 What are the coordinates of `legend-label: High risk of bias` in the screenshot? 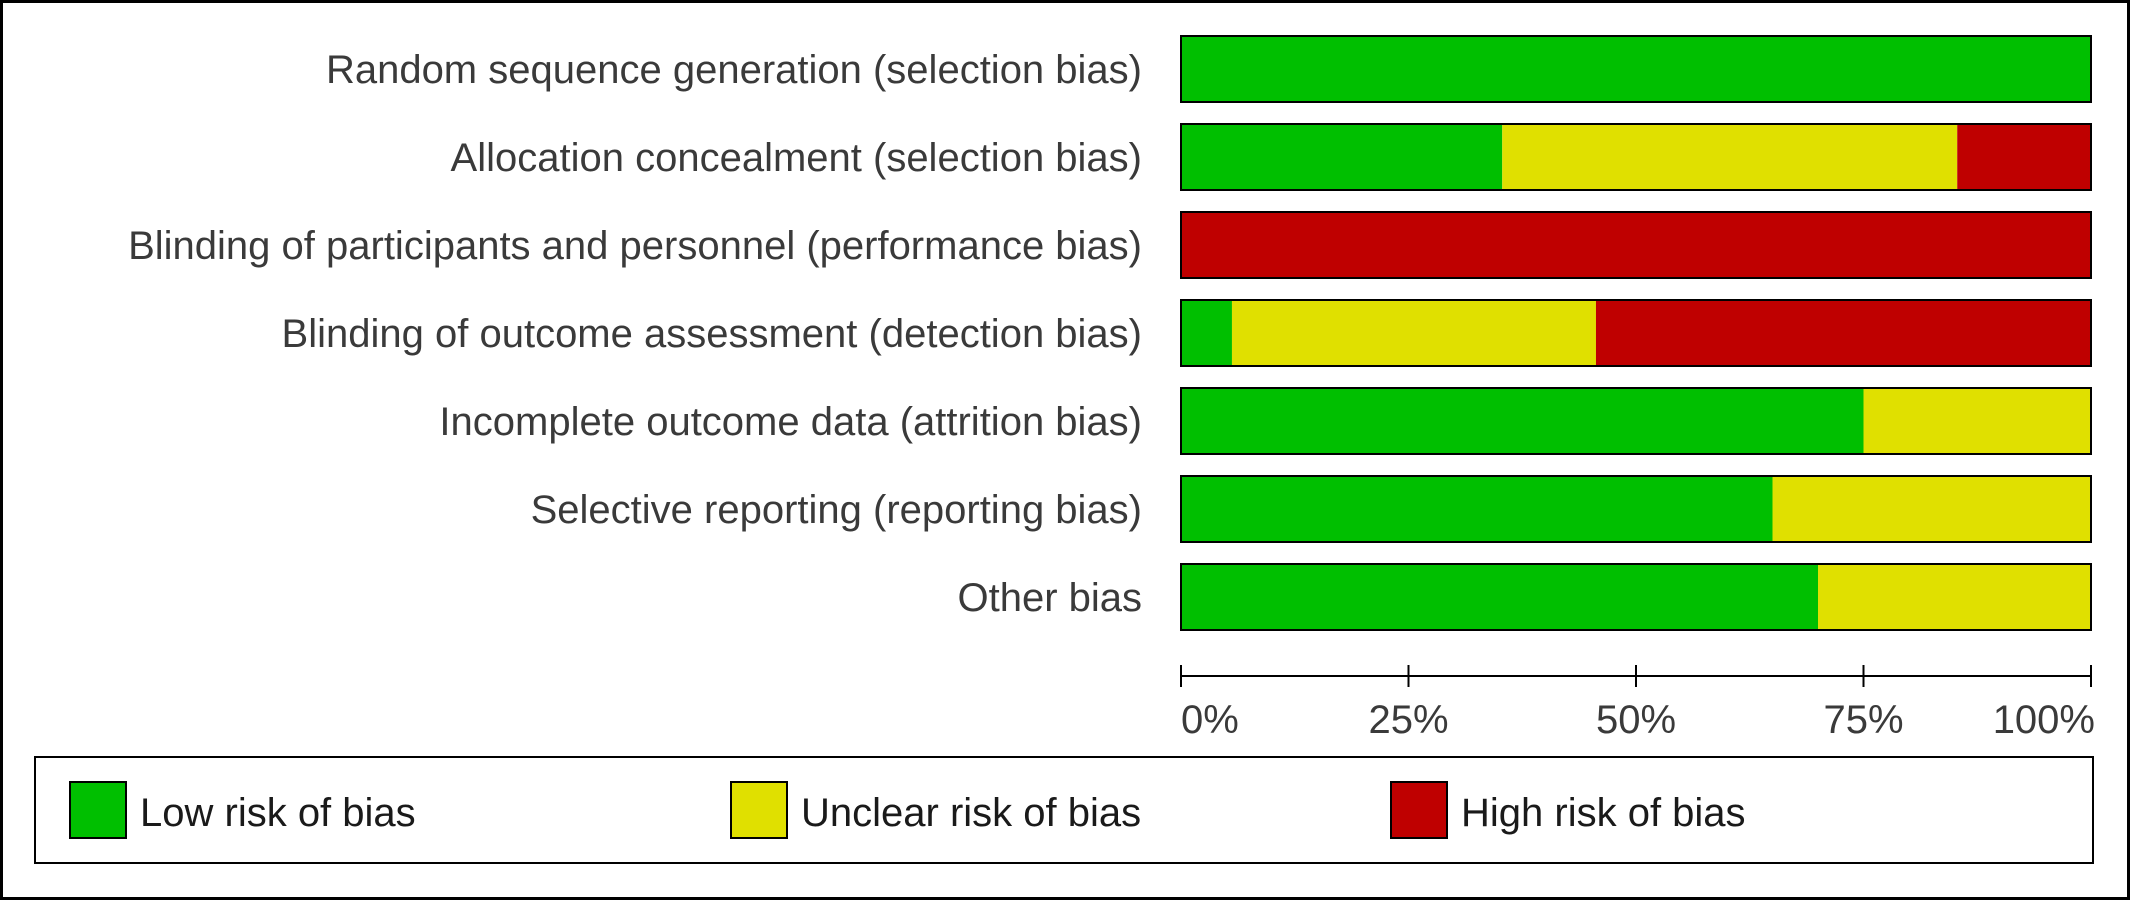 It's located at (1603, 813).